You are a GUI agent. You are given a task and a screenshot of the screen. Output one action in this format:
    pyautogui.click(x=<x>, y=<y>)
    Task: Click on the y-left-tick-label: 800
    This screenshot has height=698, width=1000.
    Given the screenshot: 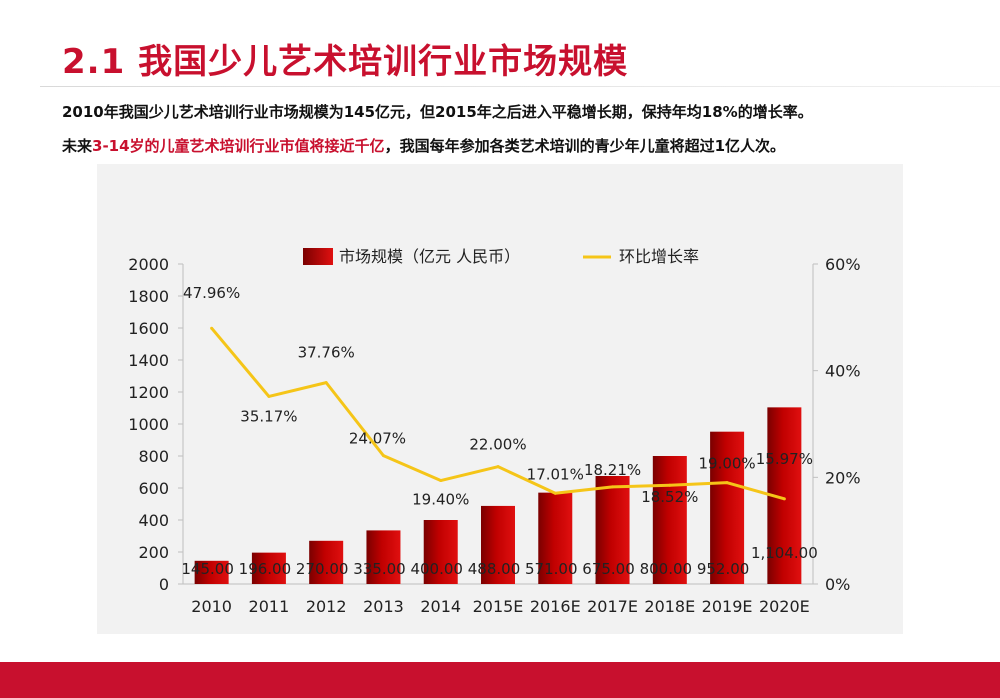 What is the action you would take?
    pyautogui.click(x=153, y=456)
    